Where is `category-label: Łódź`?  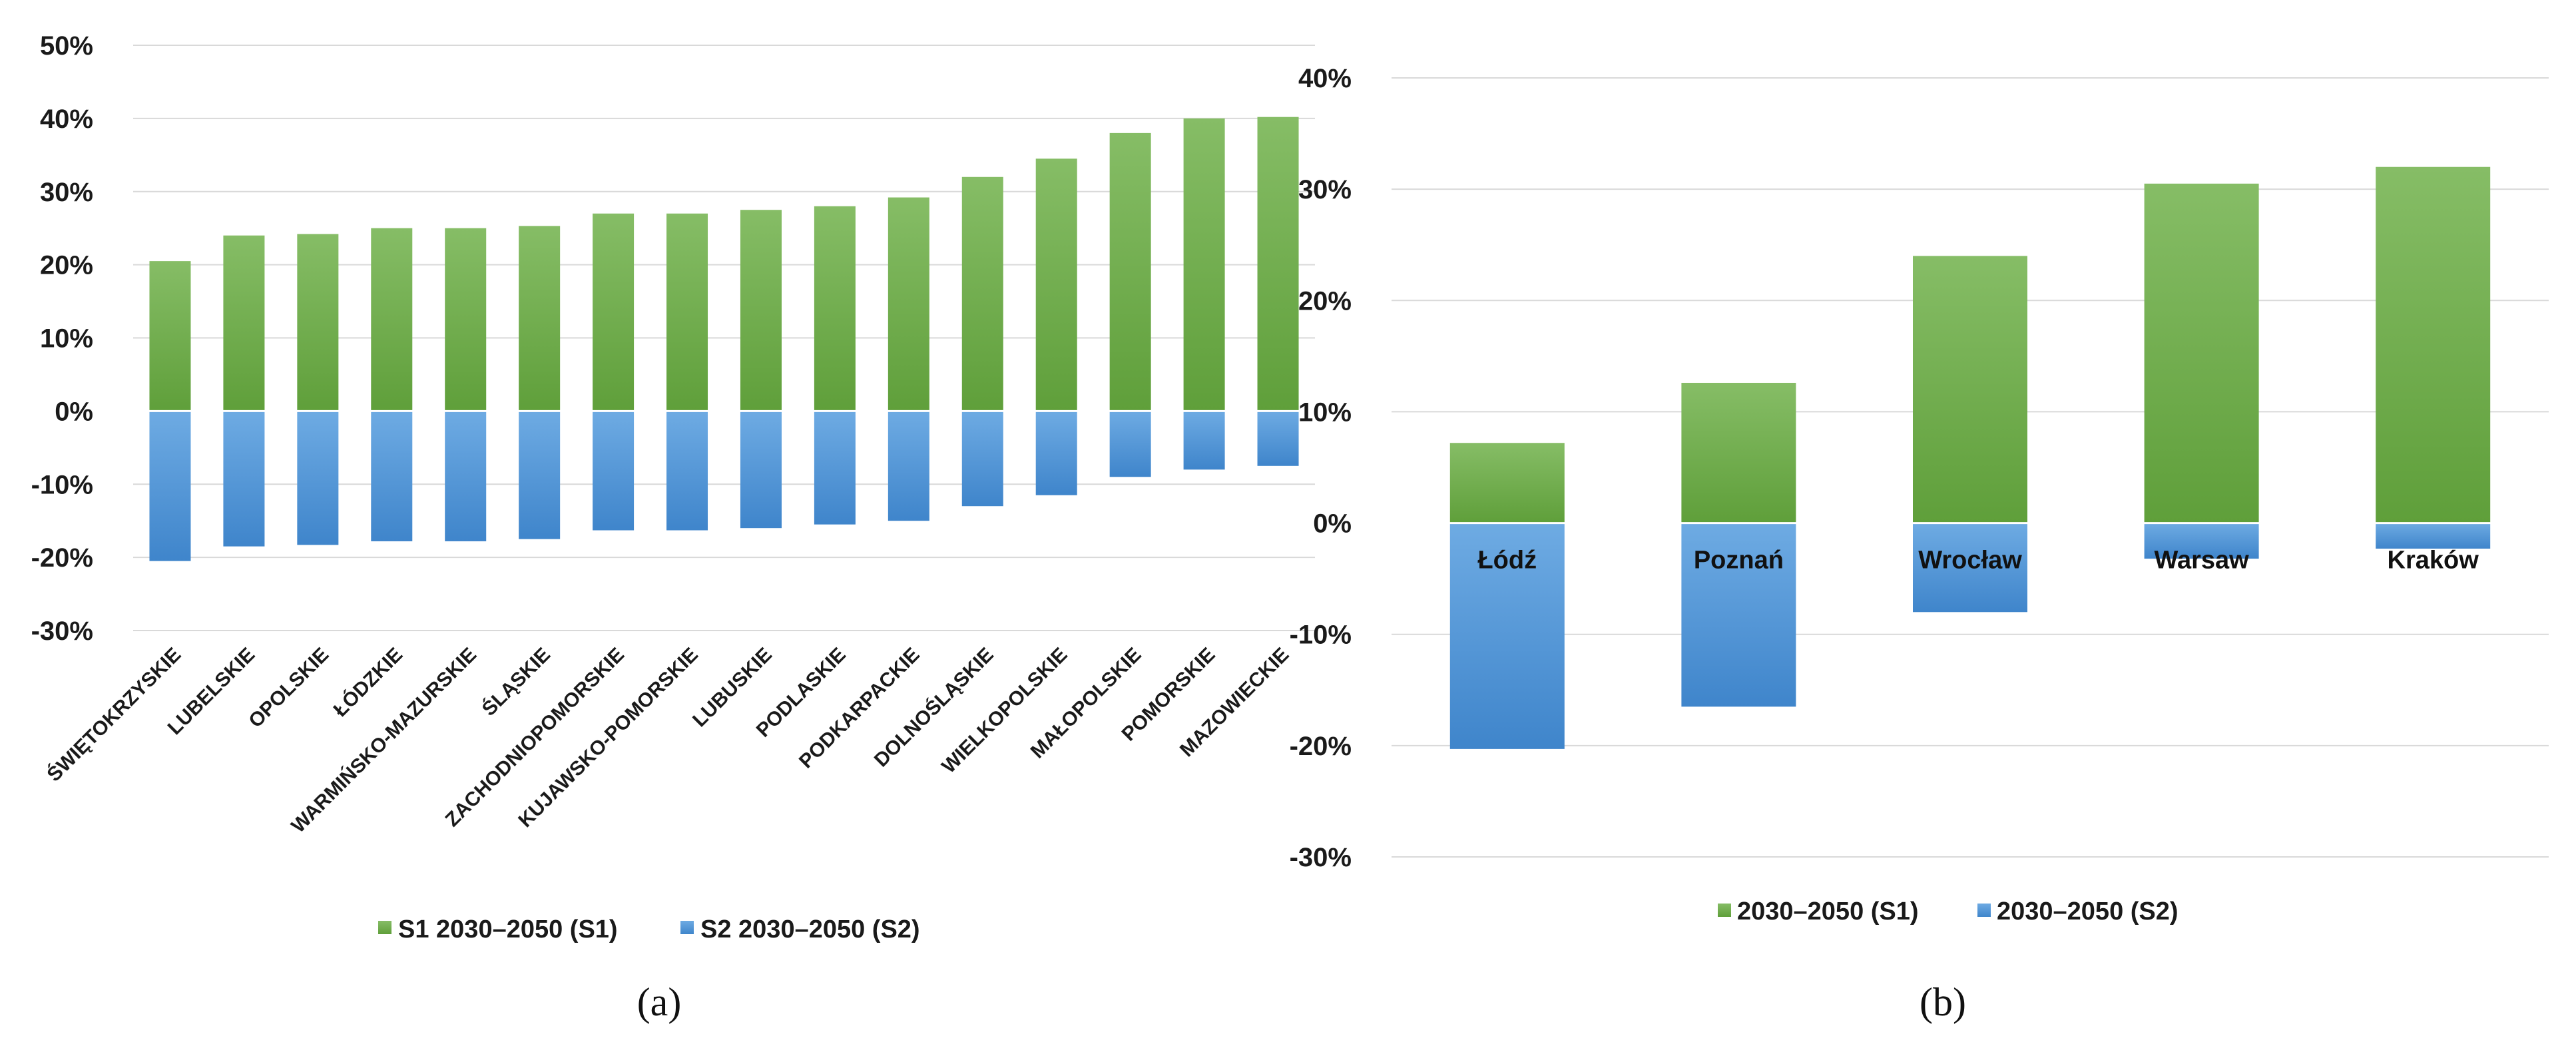 category-label: Łódź is located at coordinates (1507, 561).